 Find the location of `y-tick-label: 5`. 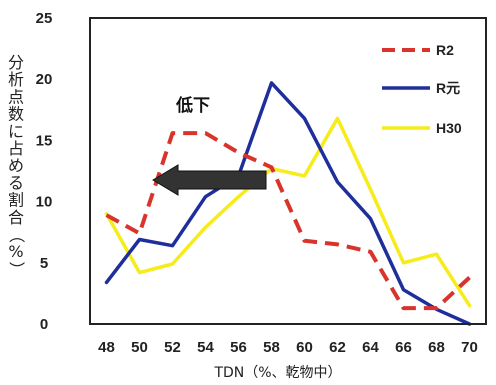

y-tick-label: 5 is located at coordinates (44, 263).